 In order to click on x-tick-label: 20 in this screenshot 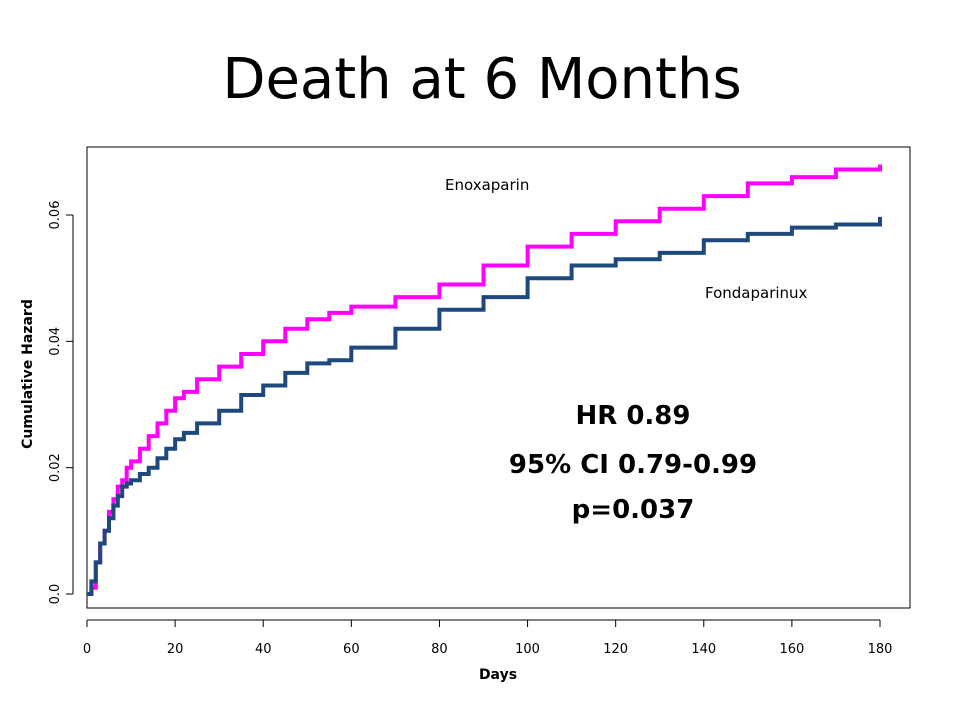, I will do `click(175, 649)`.